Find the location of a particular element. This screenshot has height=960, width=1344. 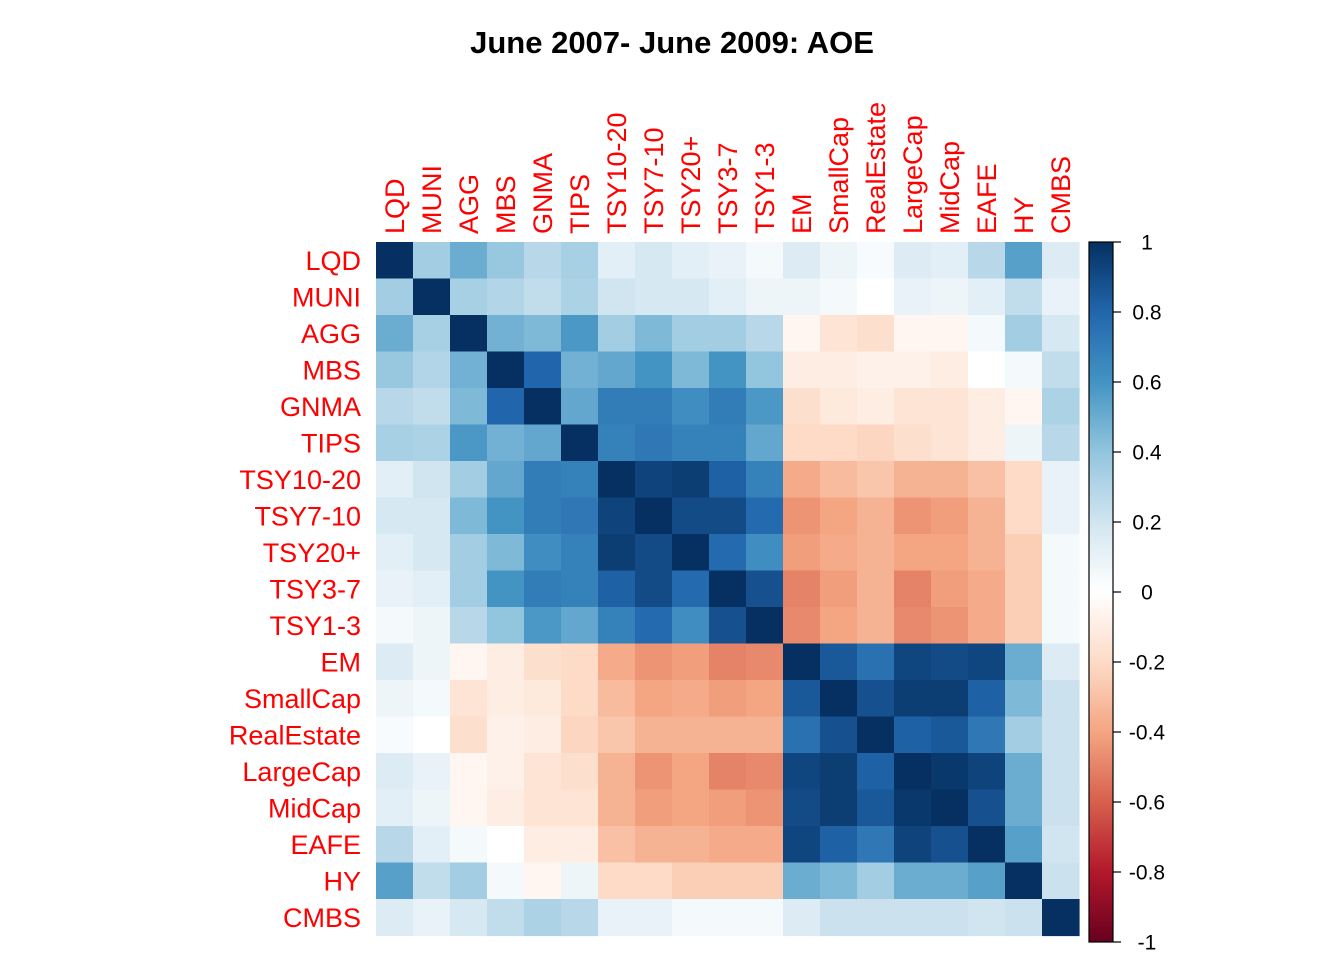

heatmap-cell-LargeCap-HY is located at coordinates (1024, 772).